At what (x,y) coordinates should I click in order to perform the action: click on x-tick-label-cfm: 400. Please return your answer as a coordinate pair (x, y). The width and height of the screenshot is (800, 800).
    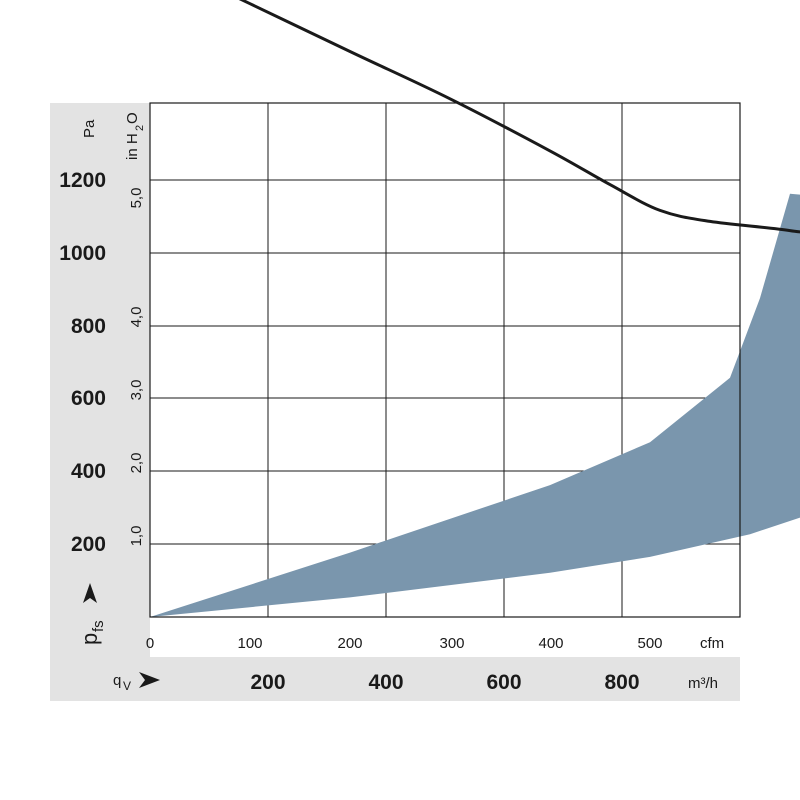
    Looking at the image, I should click on (550, 643).